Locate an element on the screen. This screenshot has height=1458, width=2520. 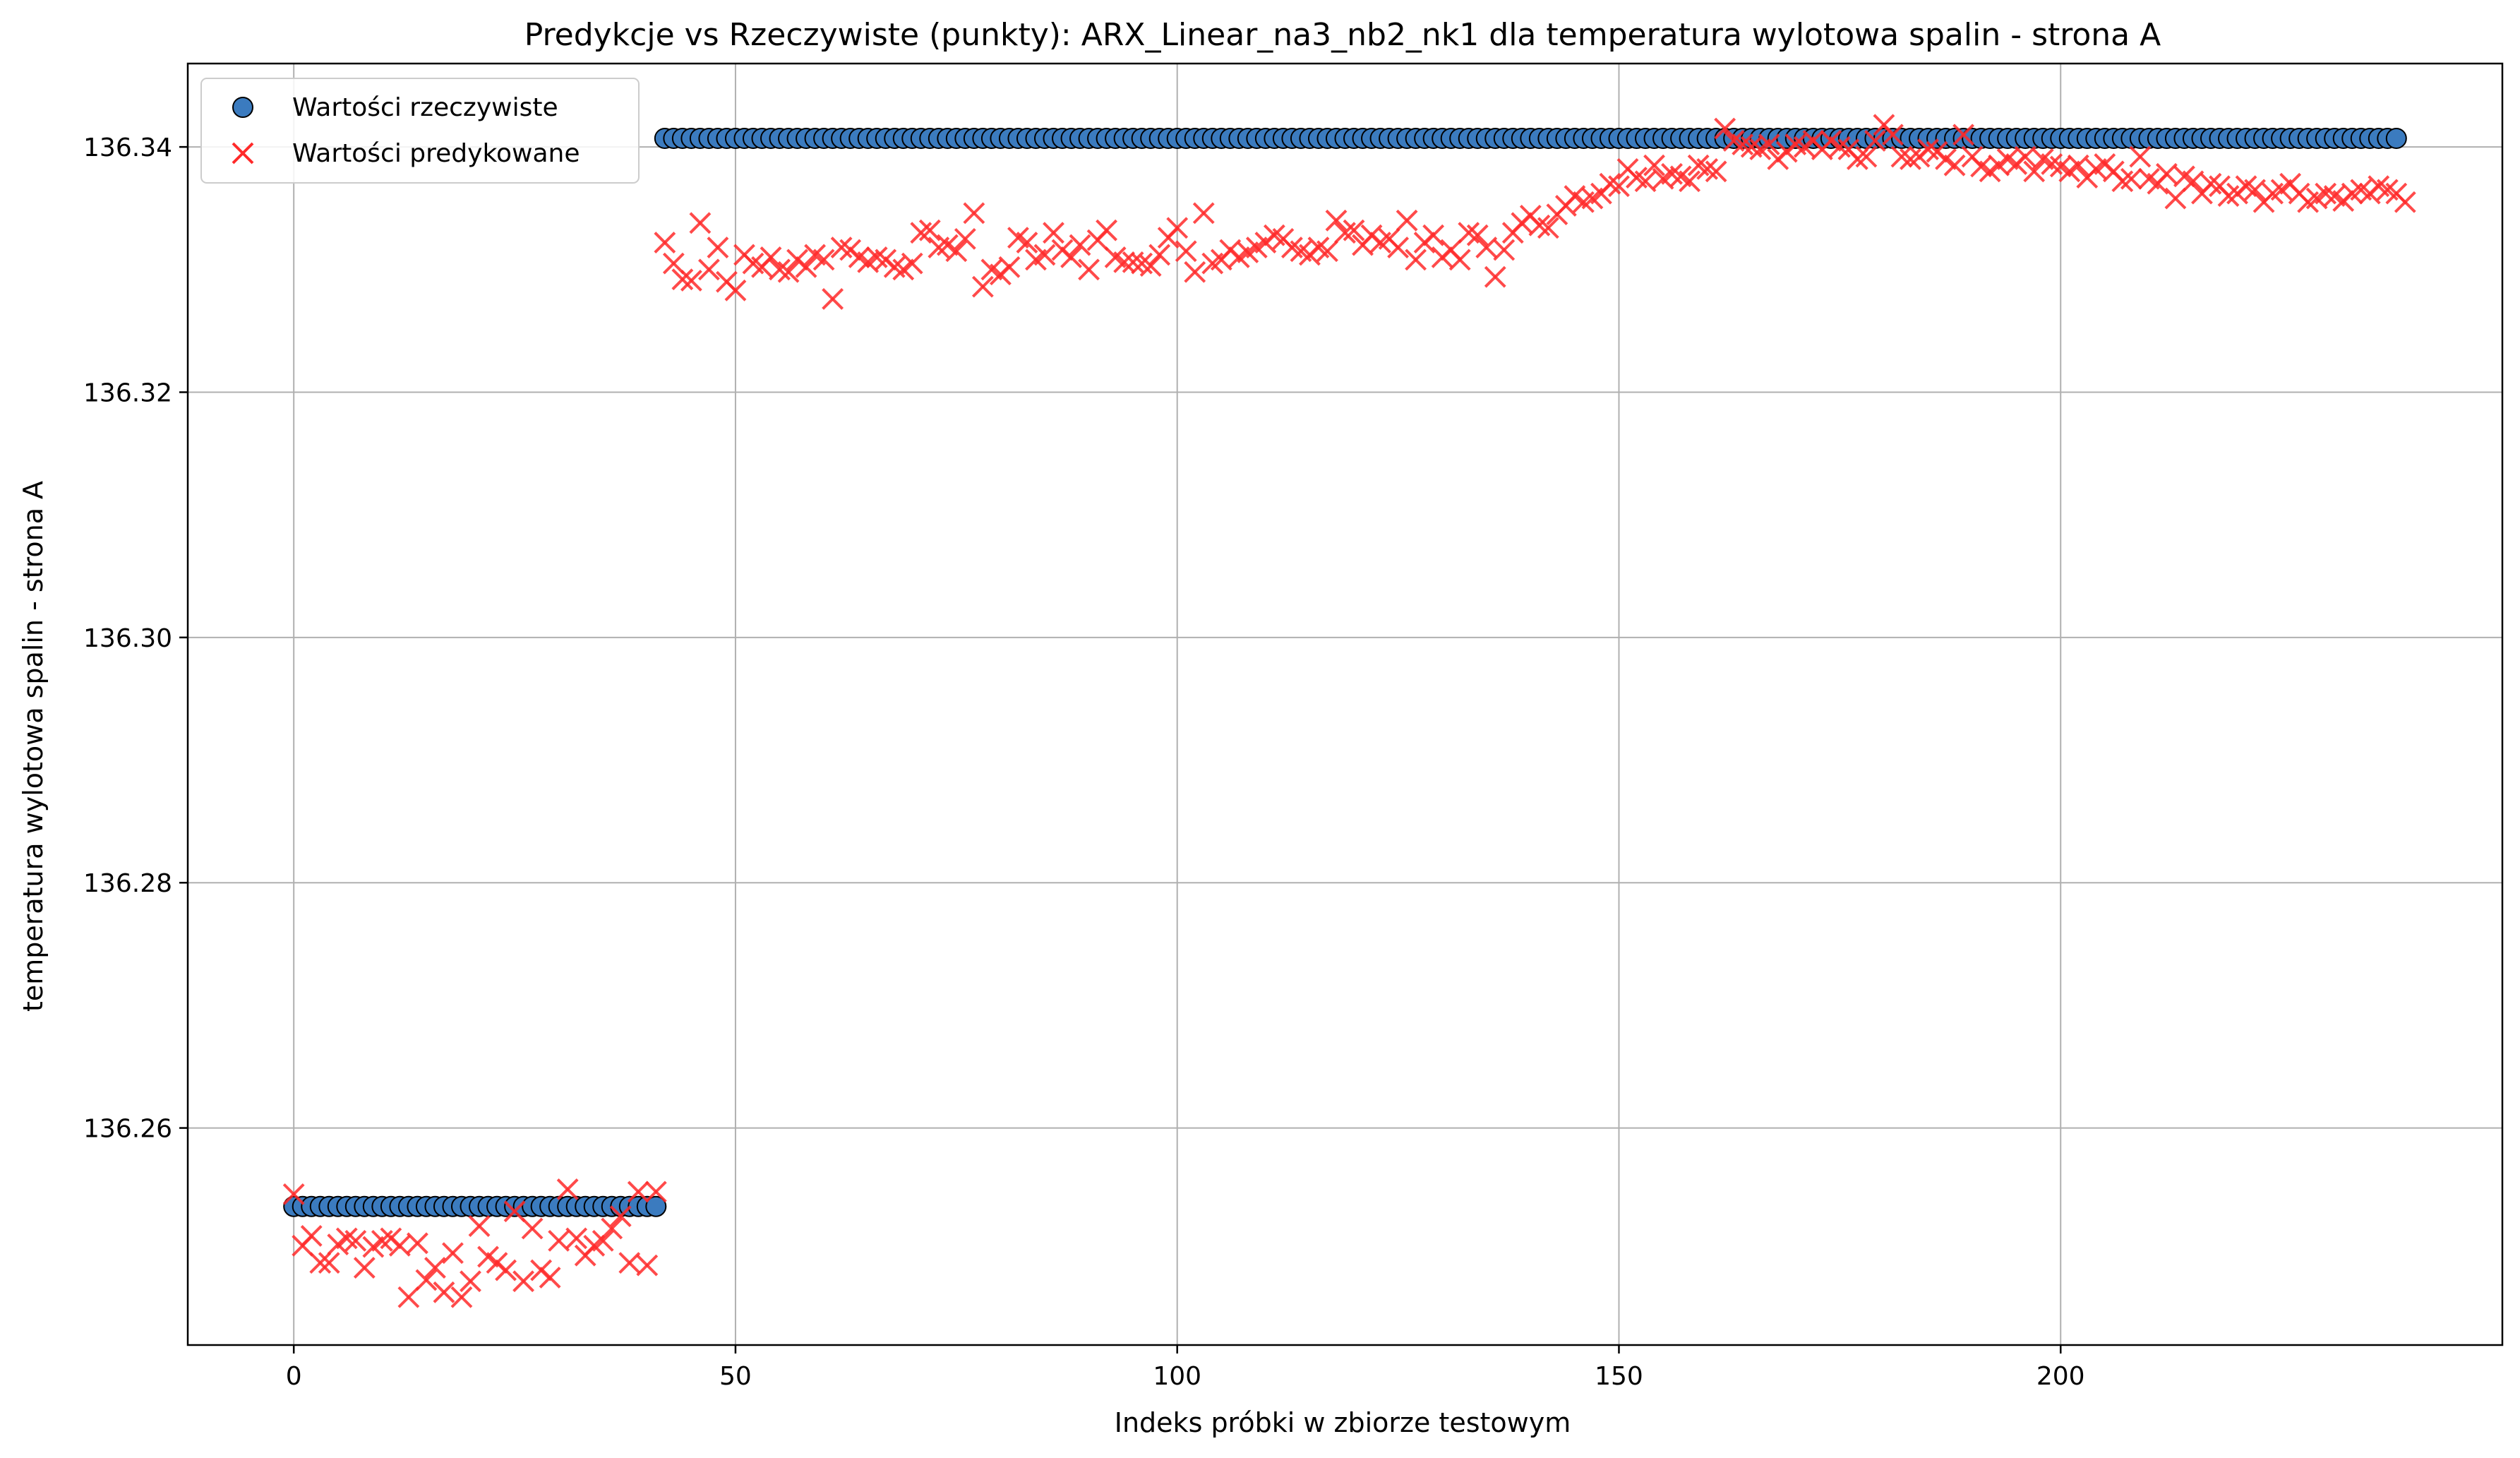
y-tick-label: 136.30 is located at coordinates (128, 638).